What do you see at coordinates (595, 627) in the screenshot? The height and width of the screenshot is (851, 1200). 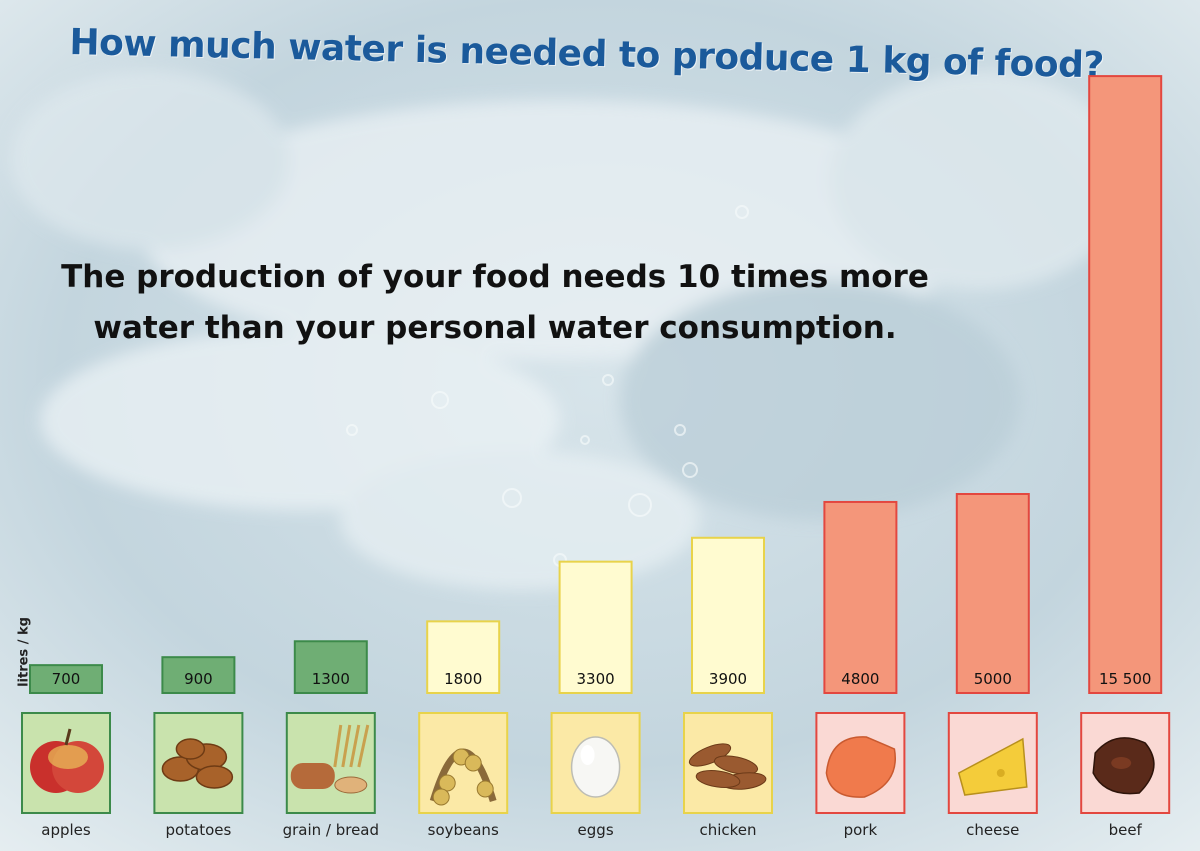 I see `bar-eggs` at bounding box center [595, 627].